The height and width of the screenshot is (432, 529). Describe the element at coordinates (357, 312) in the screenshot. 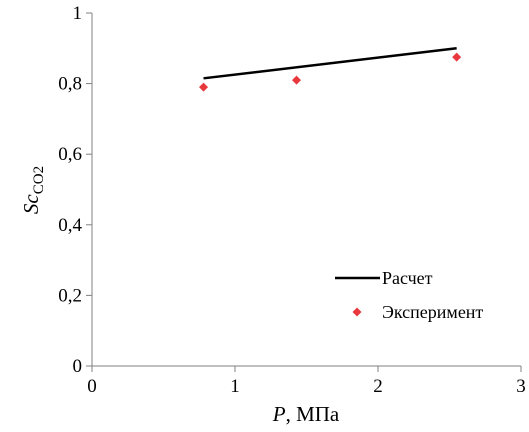

I see `legend-marker-swatch` at that location.